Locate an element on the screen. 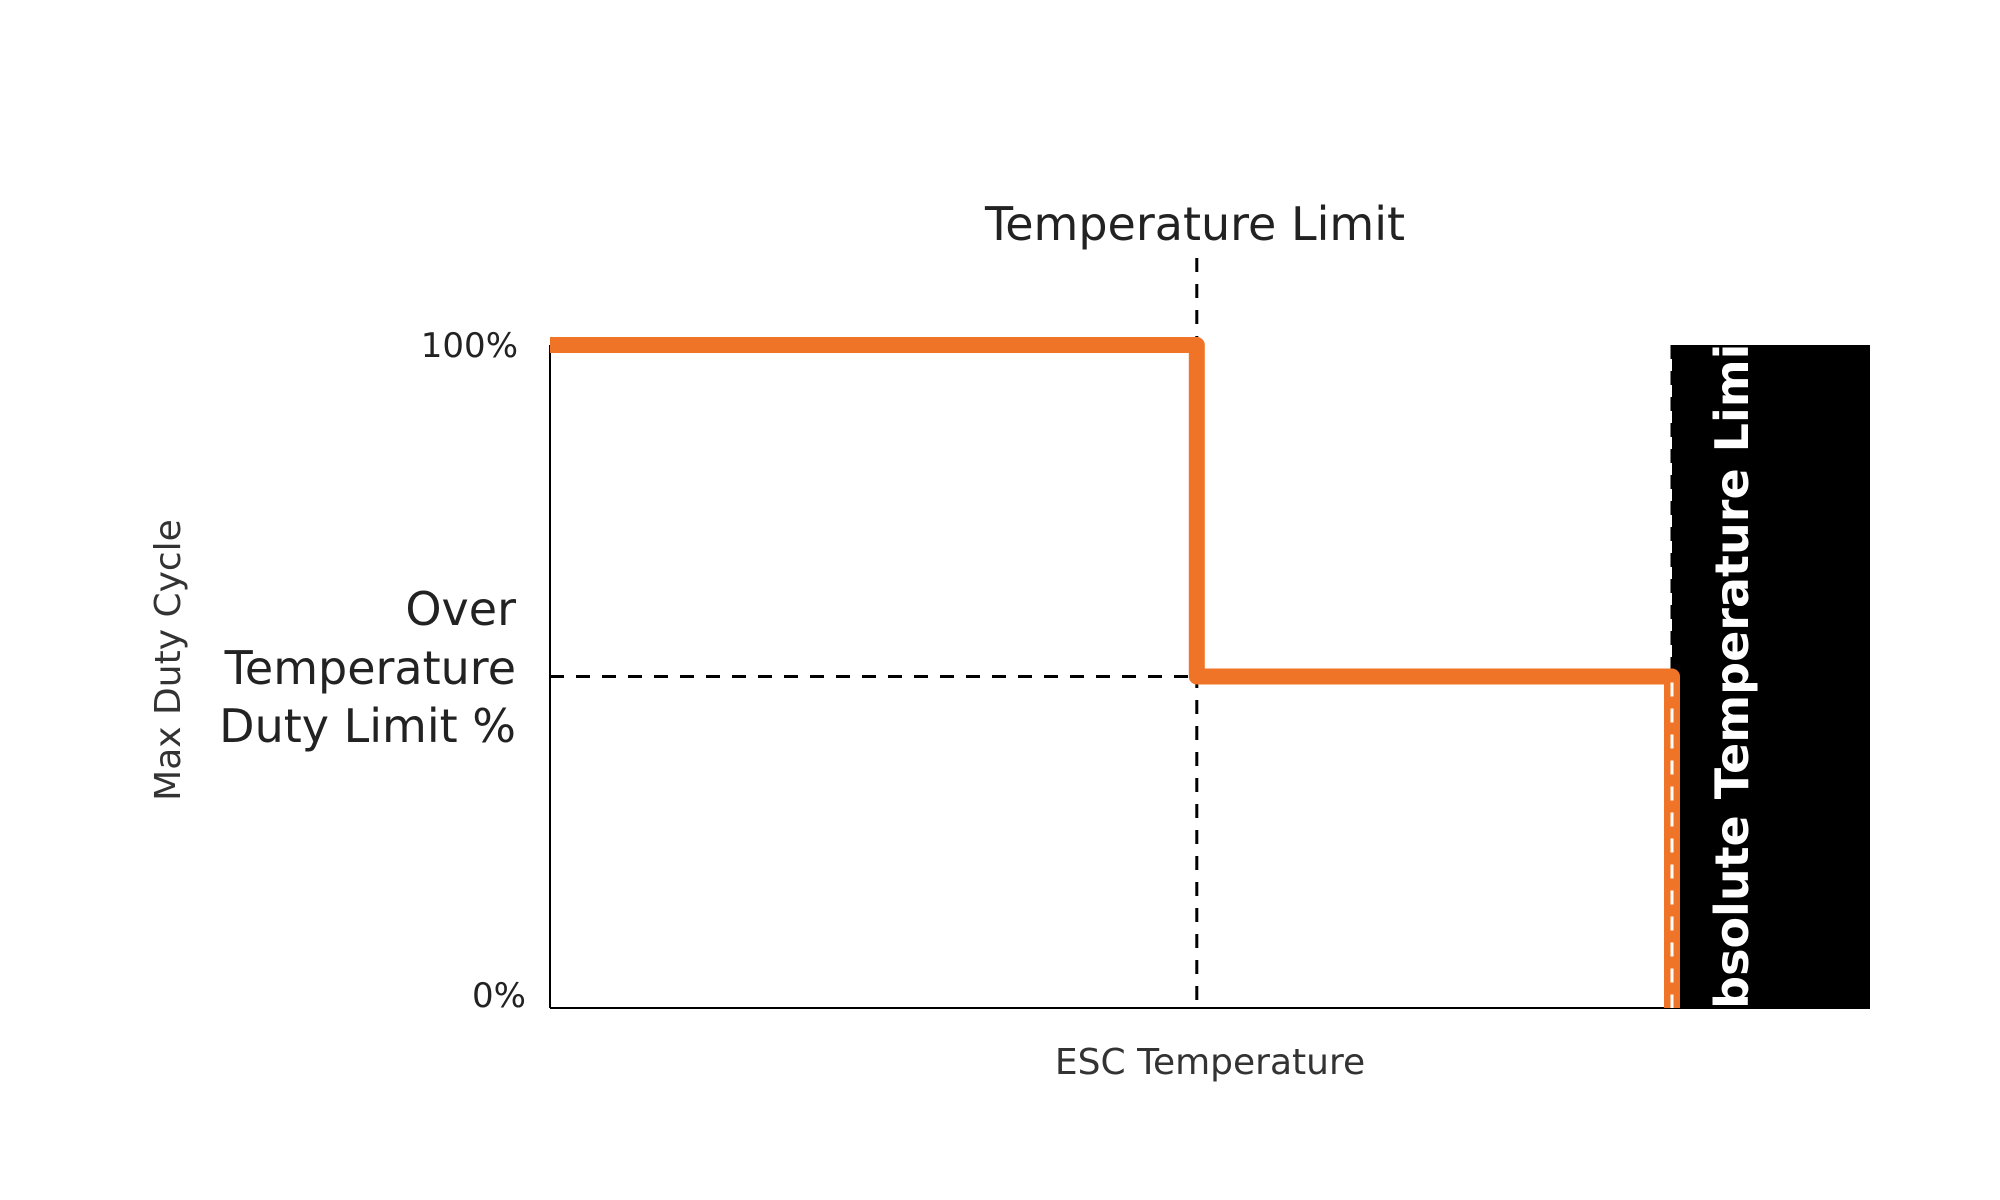 This screenshot has width=2000, height=1200. absolute-limit-label: Absolute Temperature Limit is located at coordinates (1732, 683).